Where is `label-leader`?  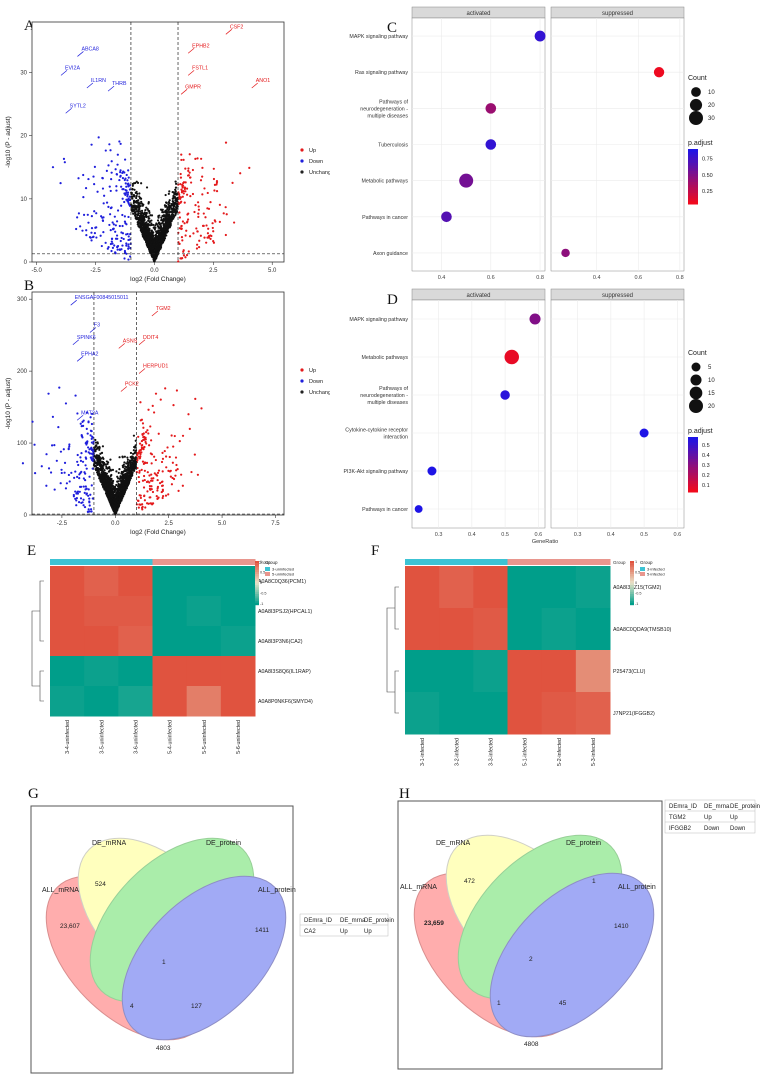
label-leader is located at coordinates (80, 418).